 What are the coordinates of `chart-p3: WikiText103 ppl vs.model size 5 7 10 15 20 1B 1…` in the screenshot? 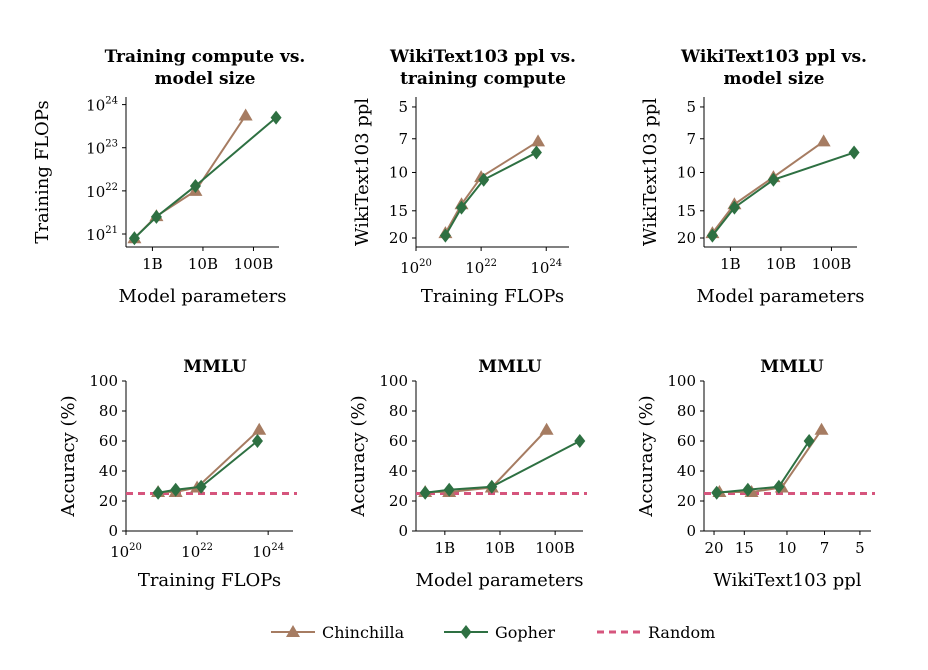 It's located at (753, 177).